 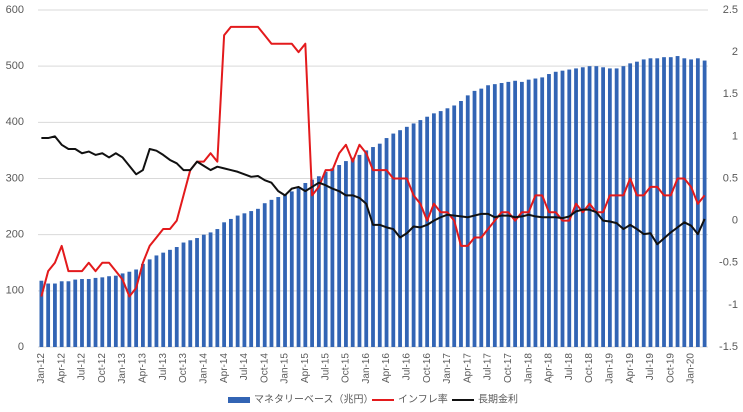 What do you see at coordinates (41, 368) in the screenshot?
I see `x-tick-label: Jan-12` at bounding box center [41, 368].